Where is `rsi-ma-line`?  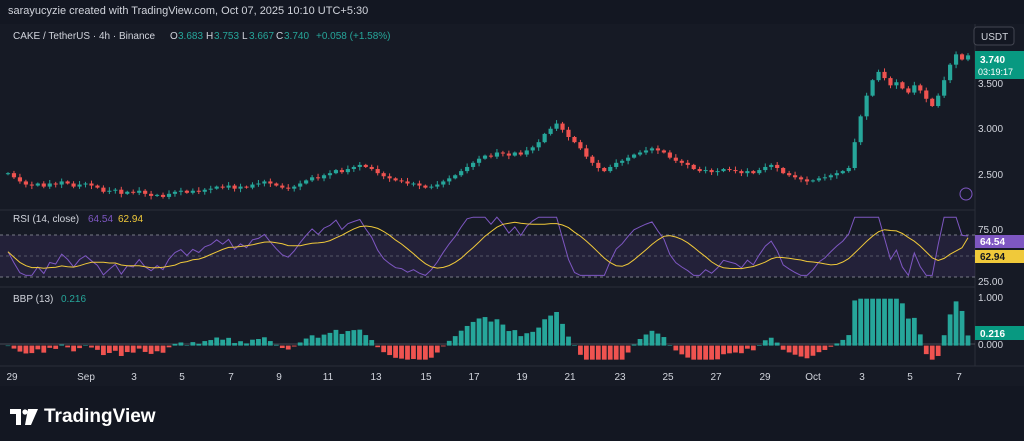
rsi-ma-line is located at coordinates (488, 245).